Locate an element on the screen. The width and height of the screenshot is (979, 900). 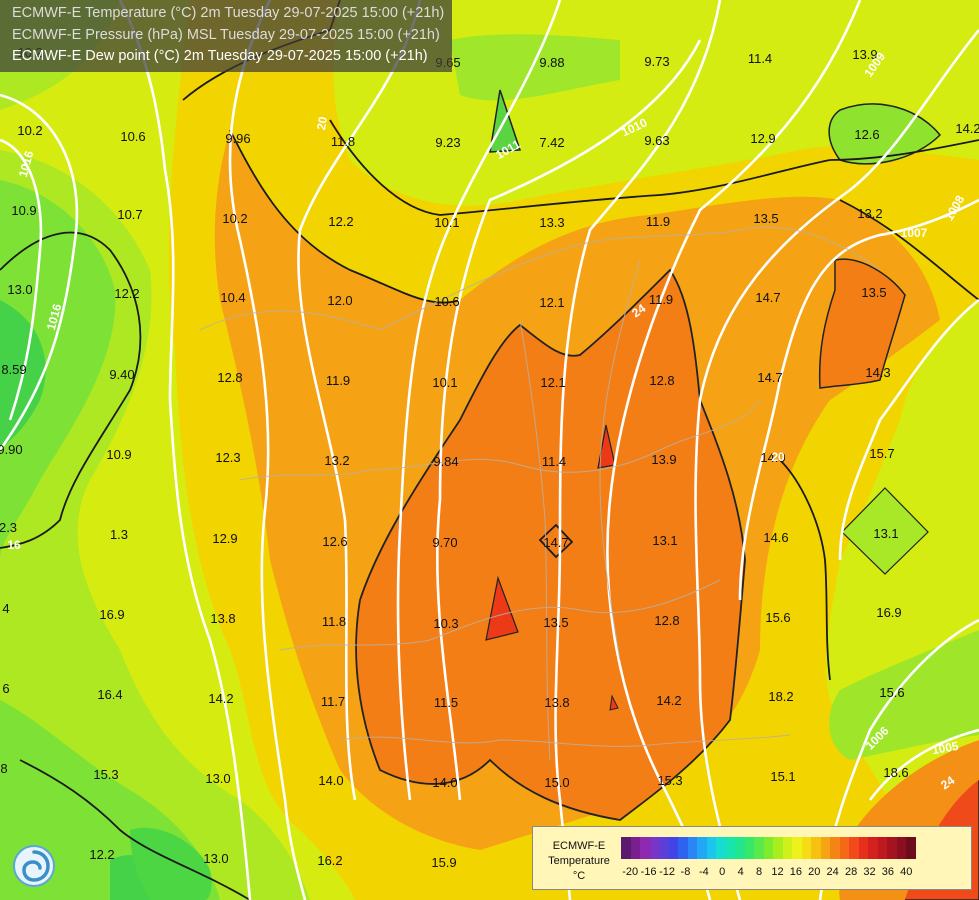
isobar-label: 1007 is located at coordinates (914, 233).